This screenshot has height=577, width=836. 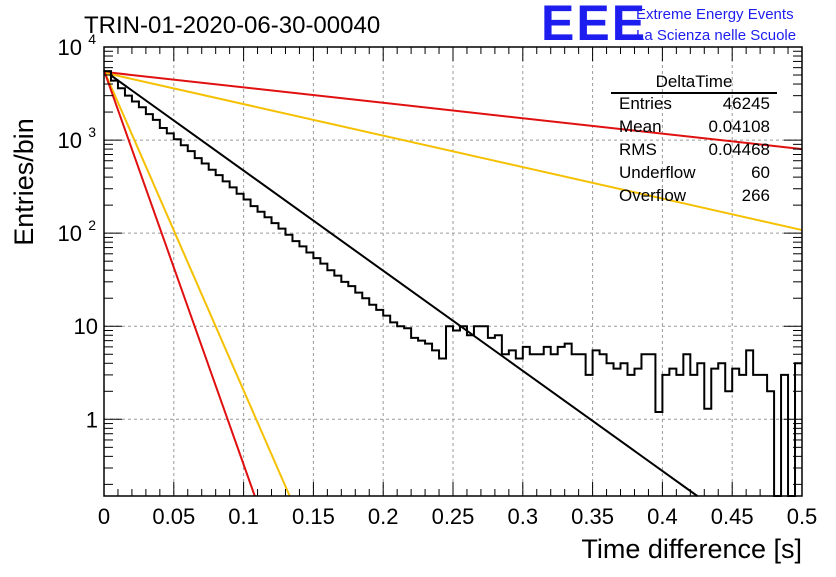 What do you see at coordinates (592, 516) in the screenshot?
I see `x-tick-label: 0.35` at bounding box center [592, 516].